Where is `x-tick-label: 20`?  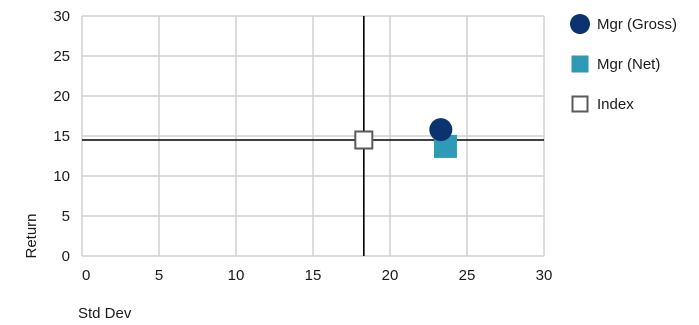
x-tick-label: 20 is located at coordinates (390, 275).